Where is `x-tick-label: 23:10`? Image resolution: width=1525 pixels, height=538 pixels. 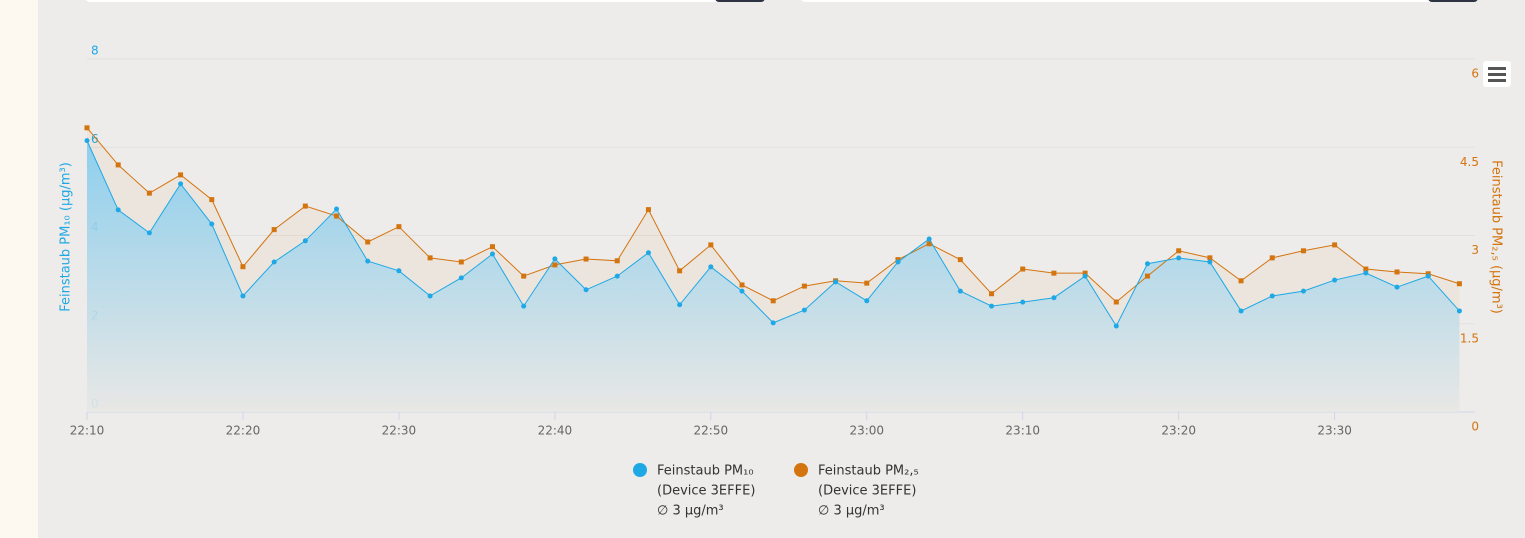
x-tick-label: 23:10 is located at coordinates (1022, 431).